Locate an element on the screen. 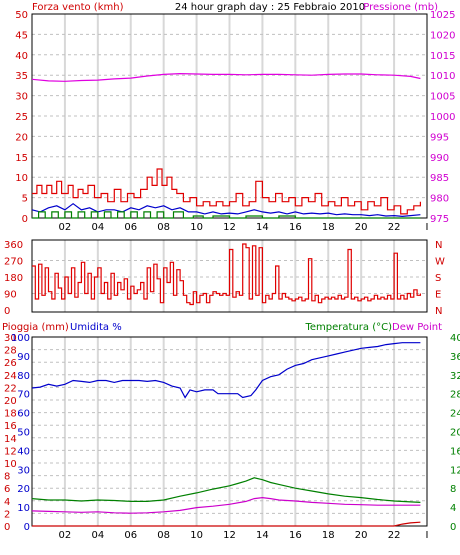  direction-tick-label: 270 is located at coordinates (13, 262).